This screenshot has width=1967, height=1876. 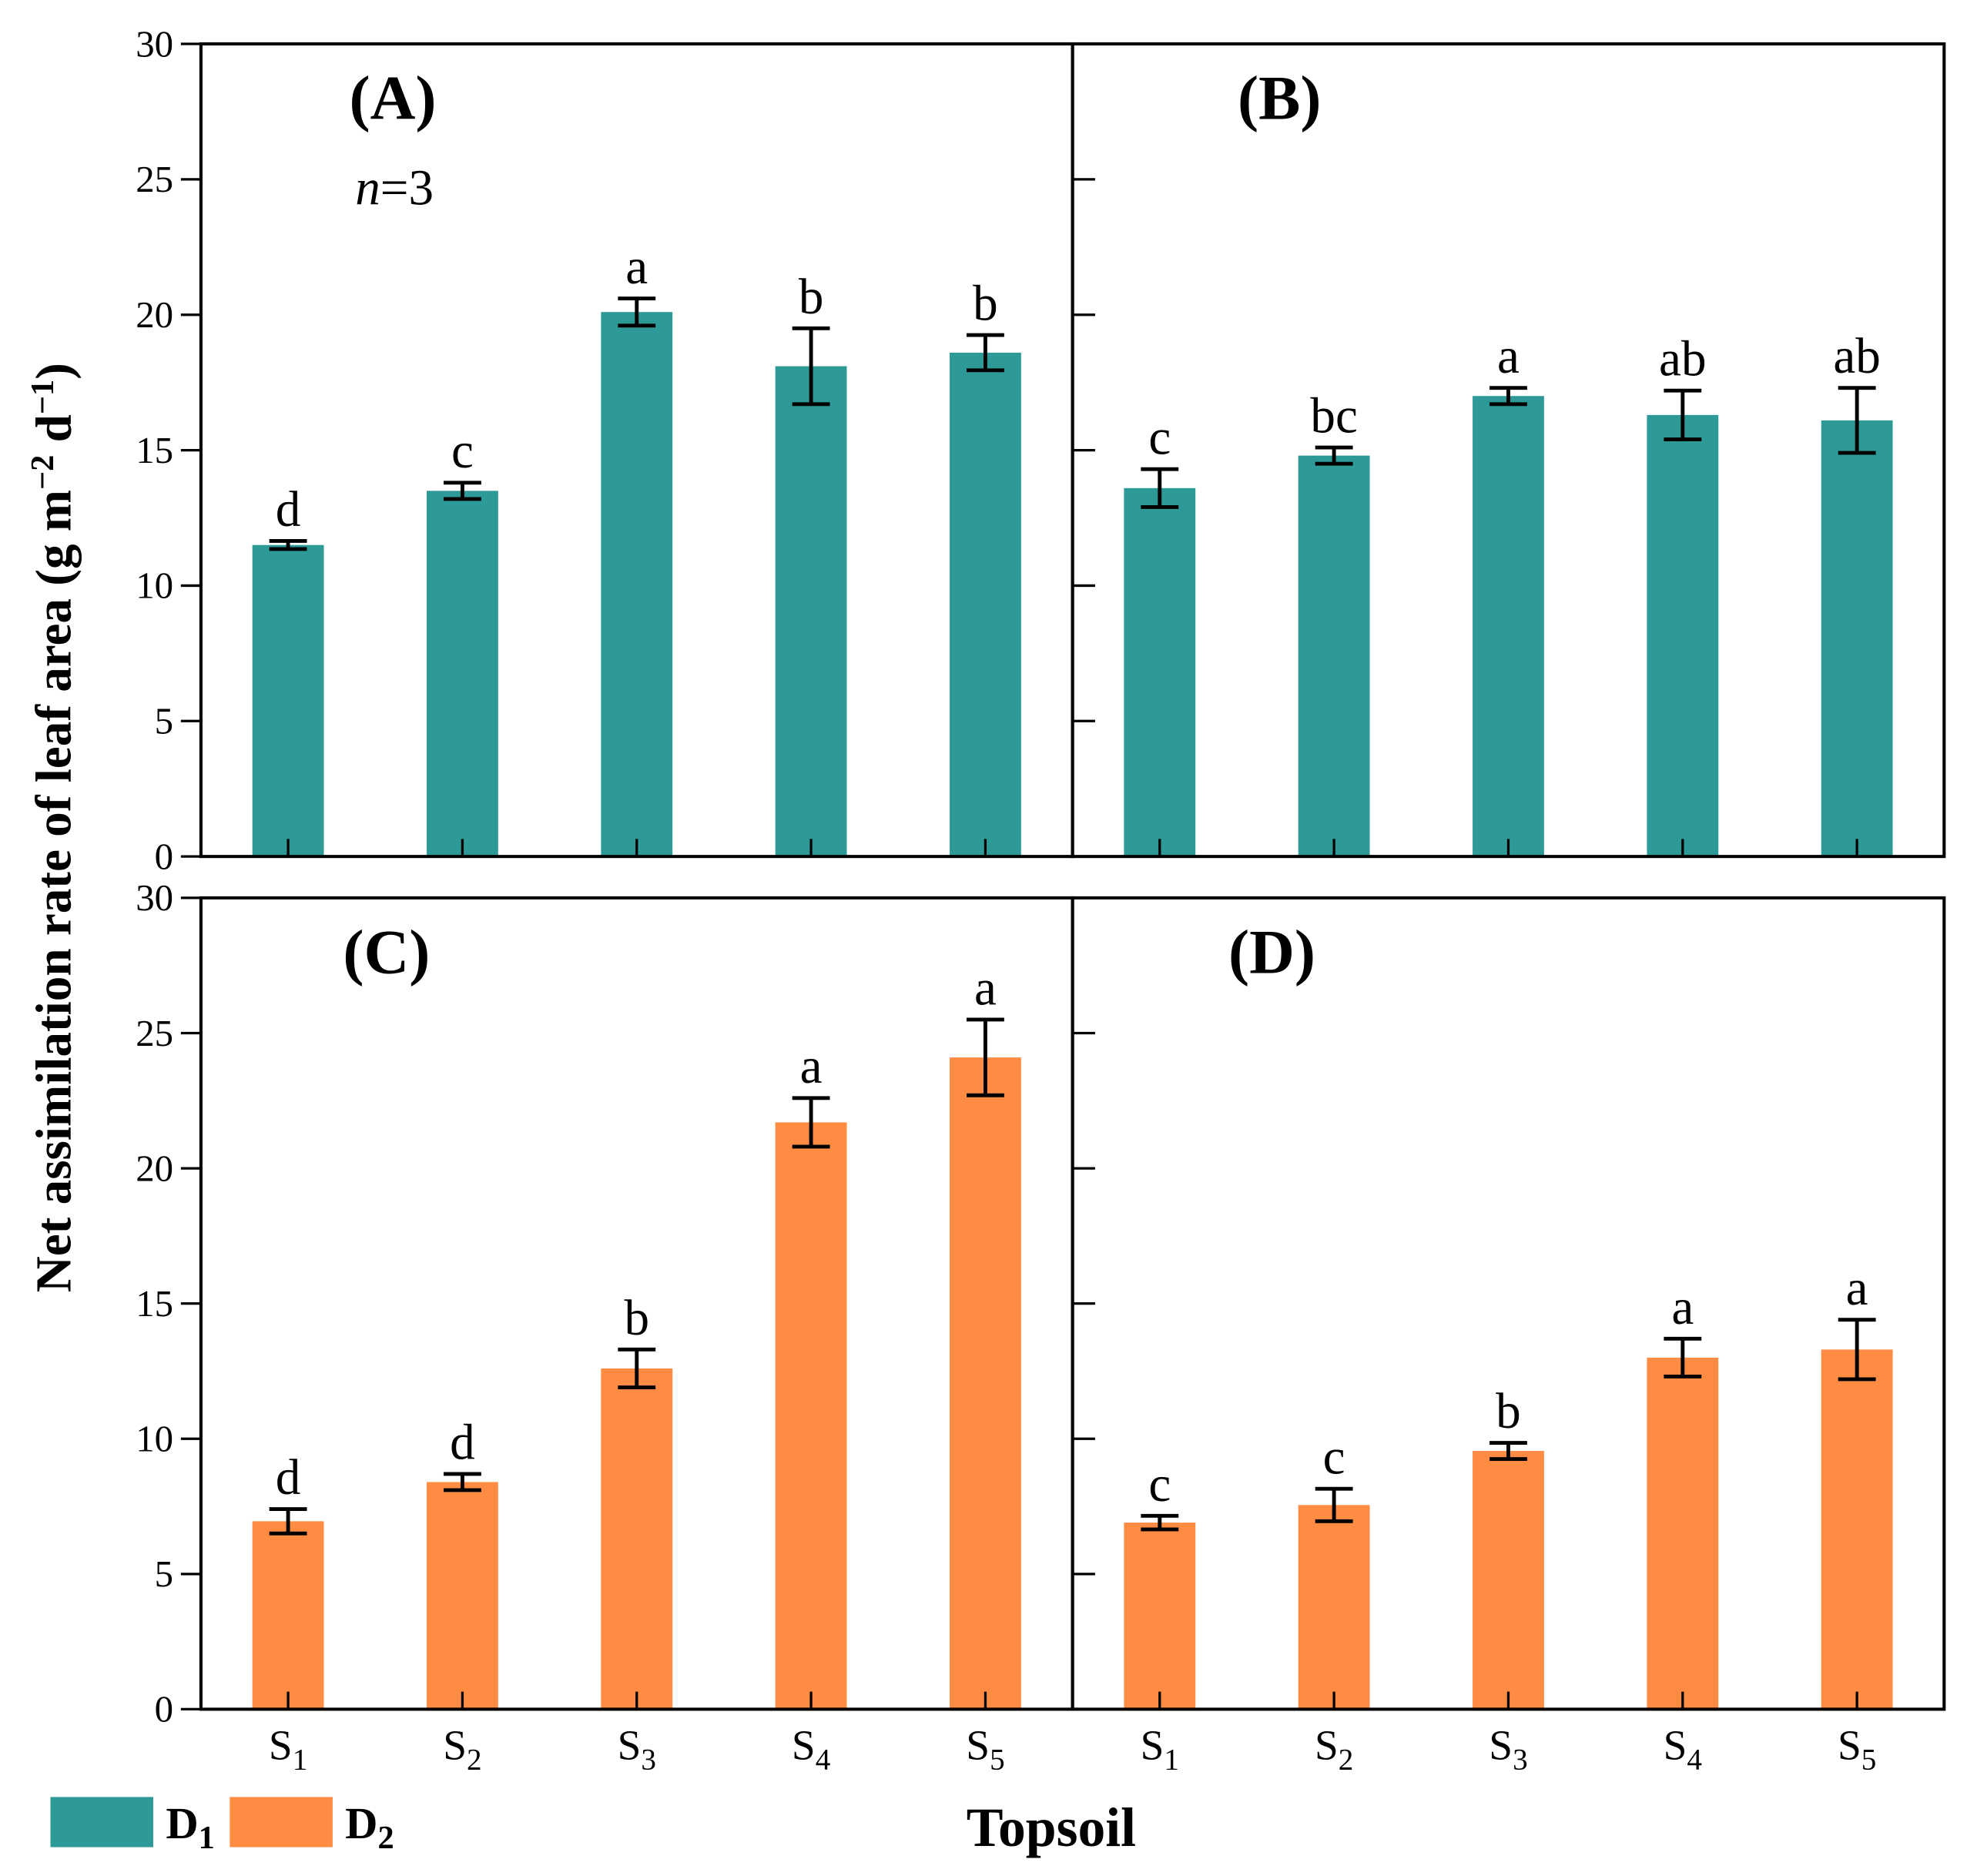 I want to click on x-axis-label: Topsoil, so click(x=1051, y=1827).